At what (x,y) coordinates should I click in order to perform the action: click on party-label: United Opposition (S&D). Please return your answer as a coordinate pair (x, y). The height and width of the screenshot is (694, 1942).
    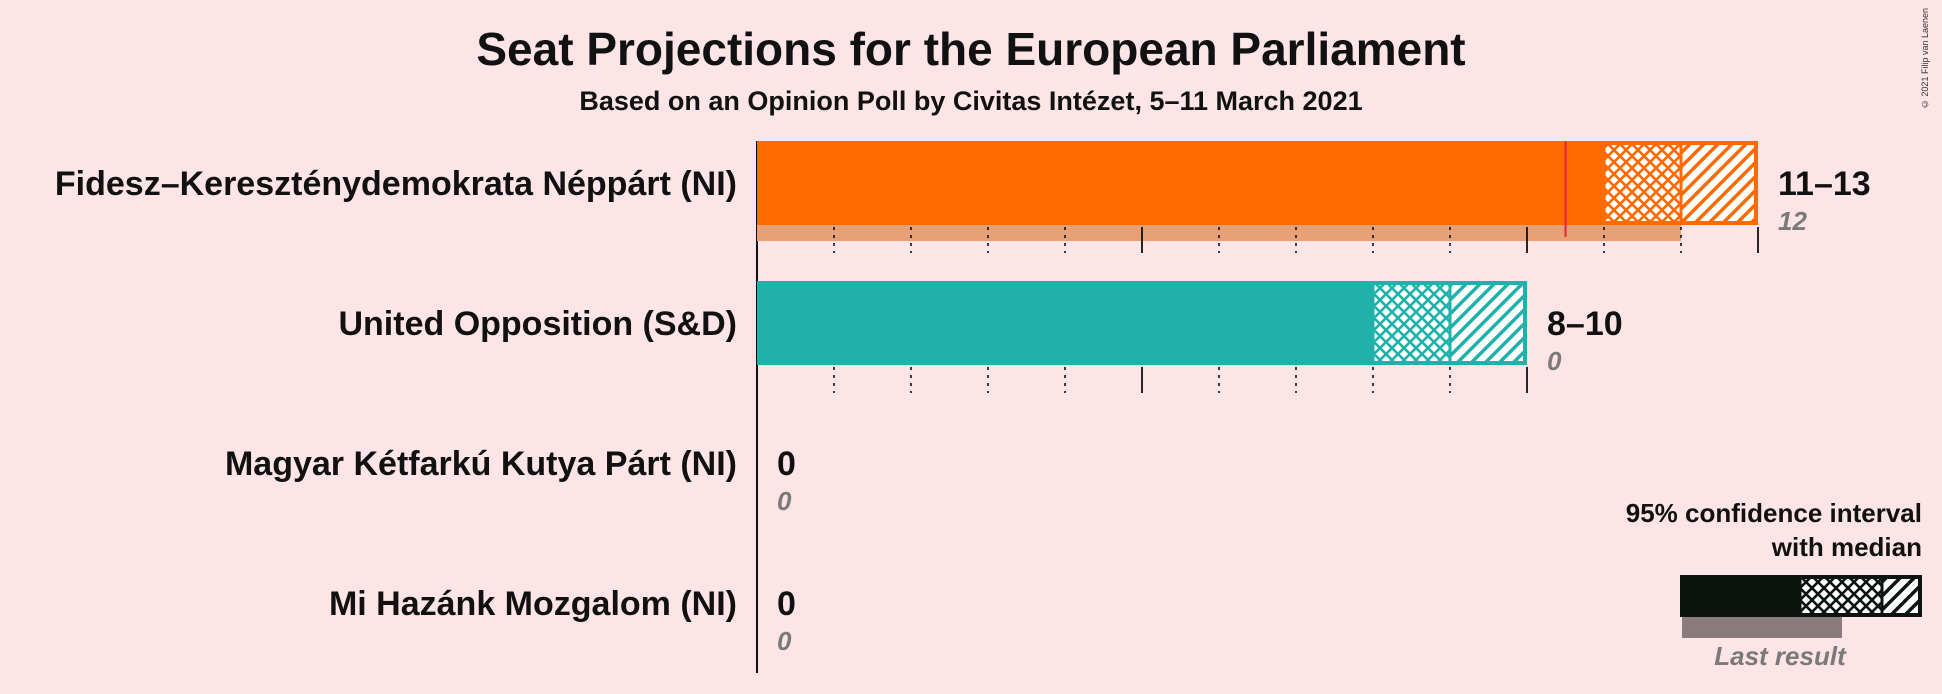
    Looking at the image, I should click on (537, 324).